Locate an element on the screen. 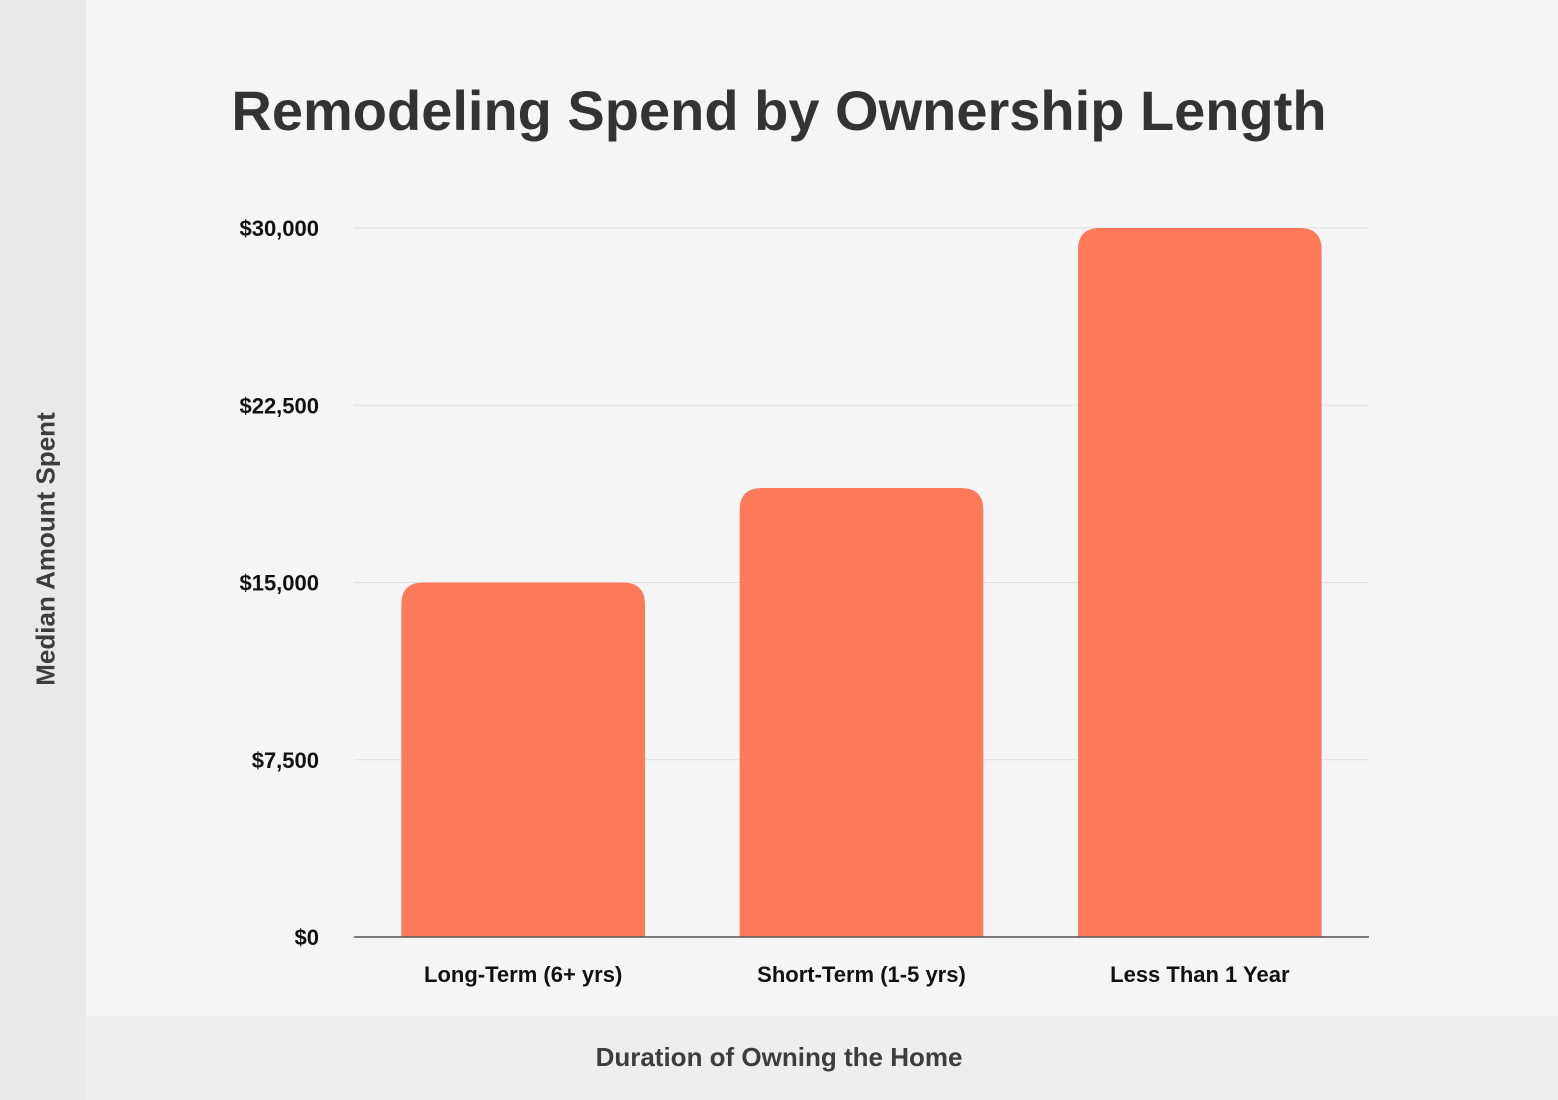  x-axis-label: Duration of Owning the Home is located at coordinates (779, 1057).